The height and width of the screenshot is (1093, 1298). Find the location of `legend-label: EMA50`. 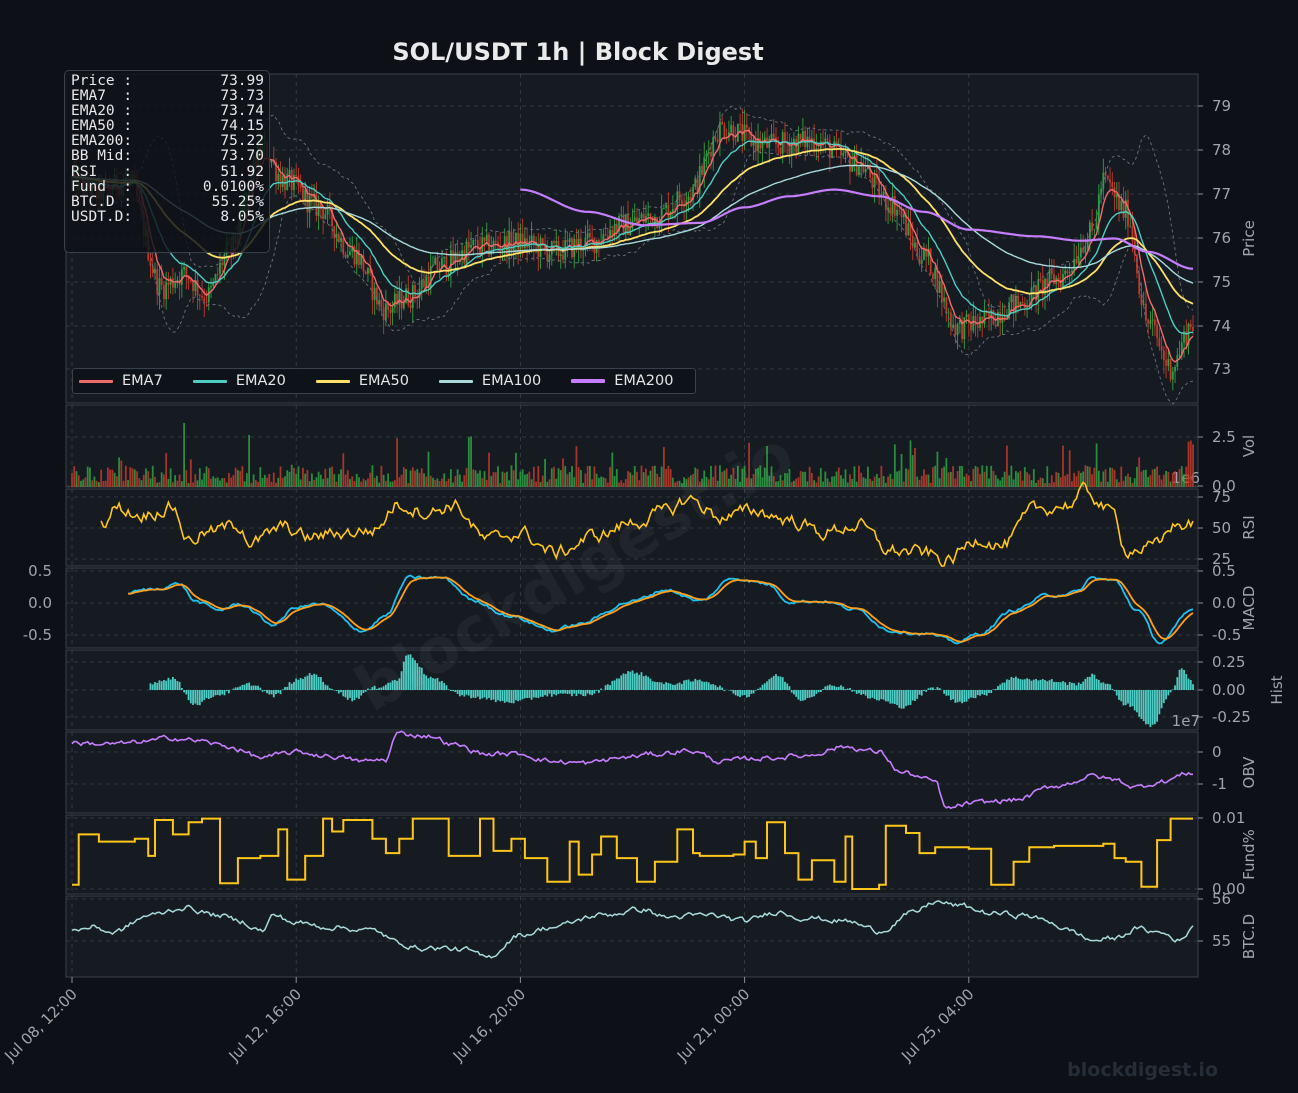

legend-label: EMA50 is located at coordinates (383, 381).